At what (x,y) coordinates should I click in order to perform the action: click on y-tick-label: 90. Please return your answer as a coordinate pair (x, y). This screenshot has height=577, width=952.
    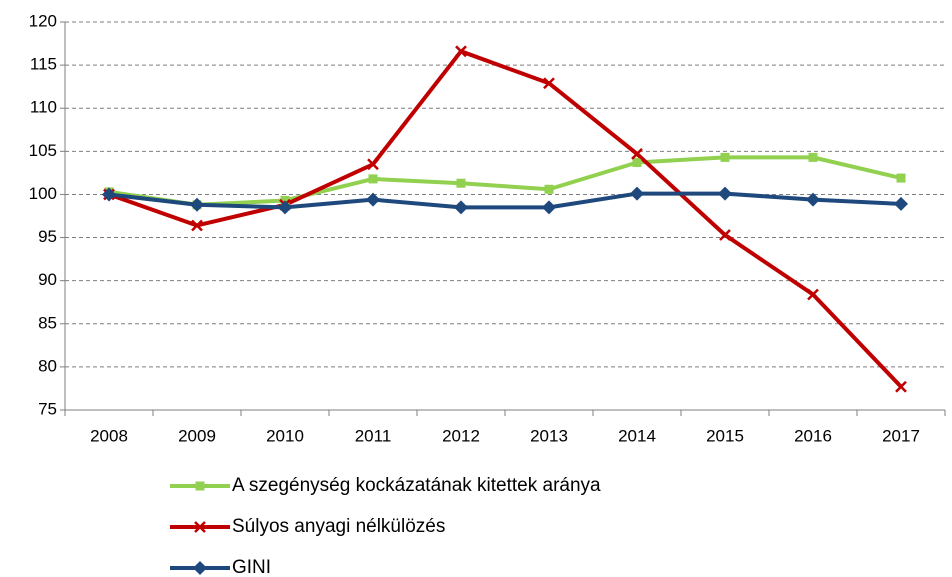
    Looking at the image, I should click on (47, 279).